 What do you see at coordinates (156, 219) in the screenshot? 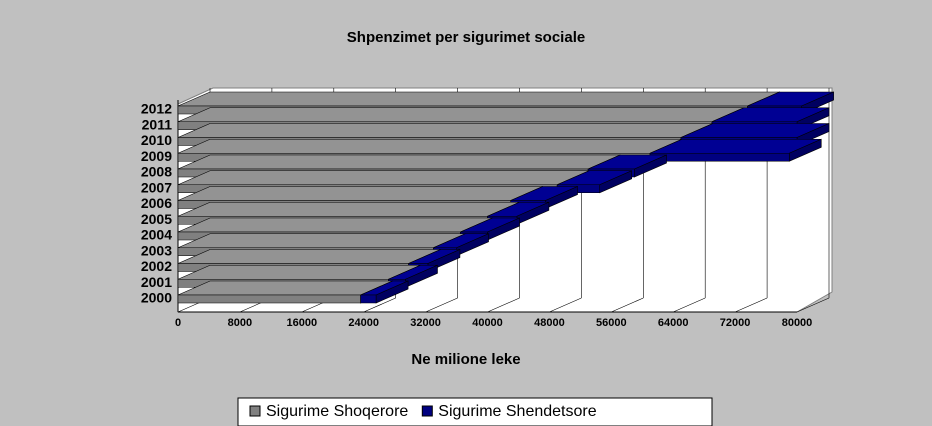
I see `y-tick-label: 2005` at bounding box center [156, 219].